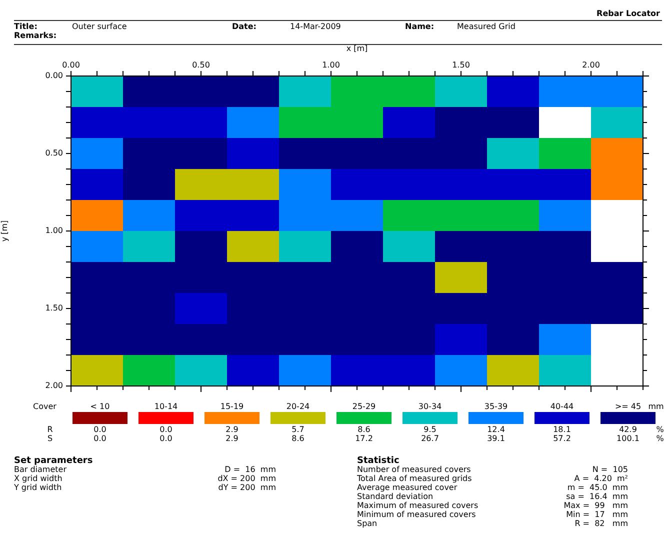  I want to click on color-bar-label: 35-39, so click(496, 407).